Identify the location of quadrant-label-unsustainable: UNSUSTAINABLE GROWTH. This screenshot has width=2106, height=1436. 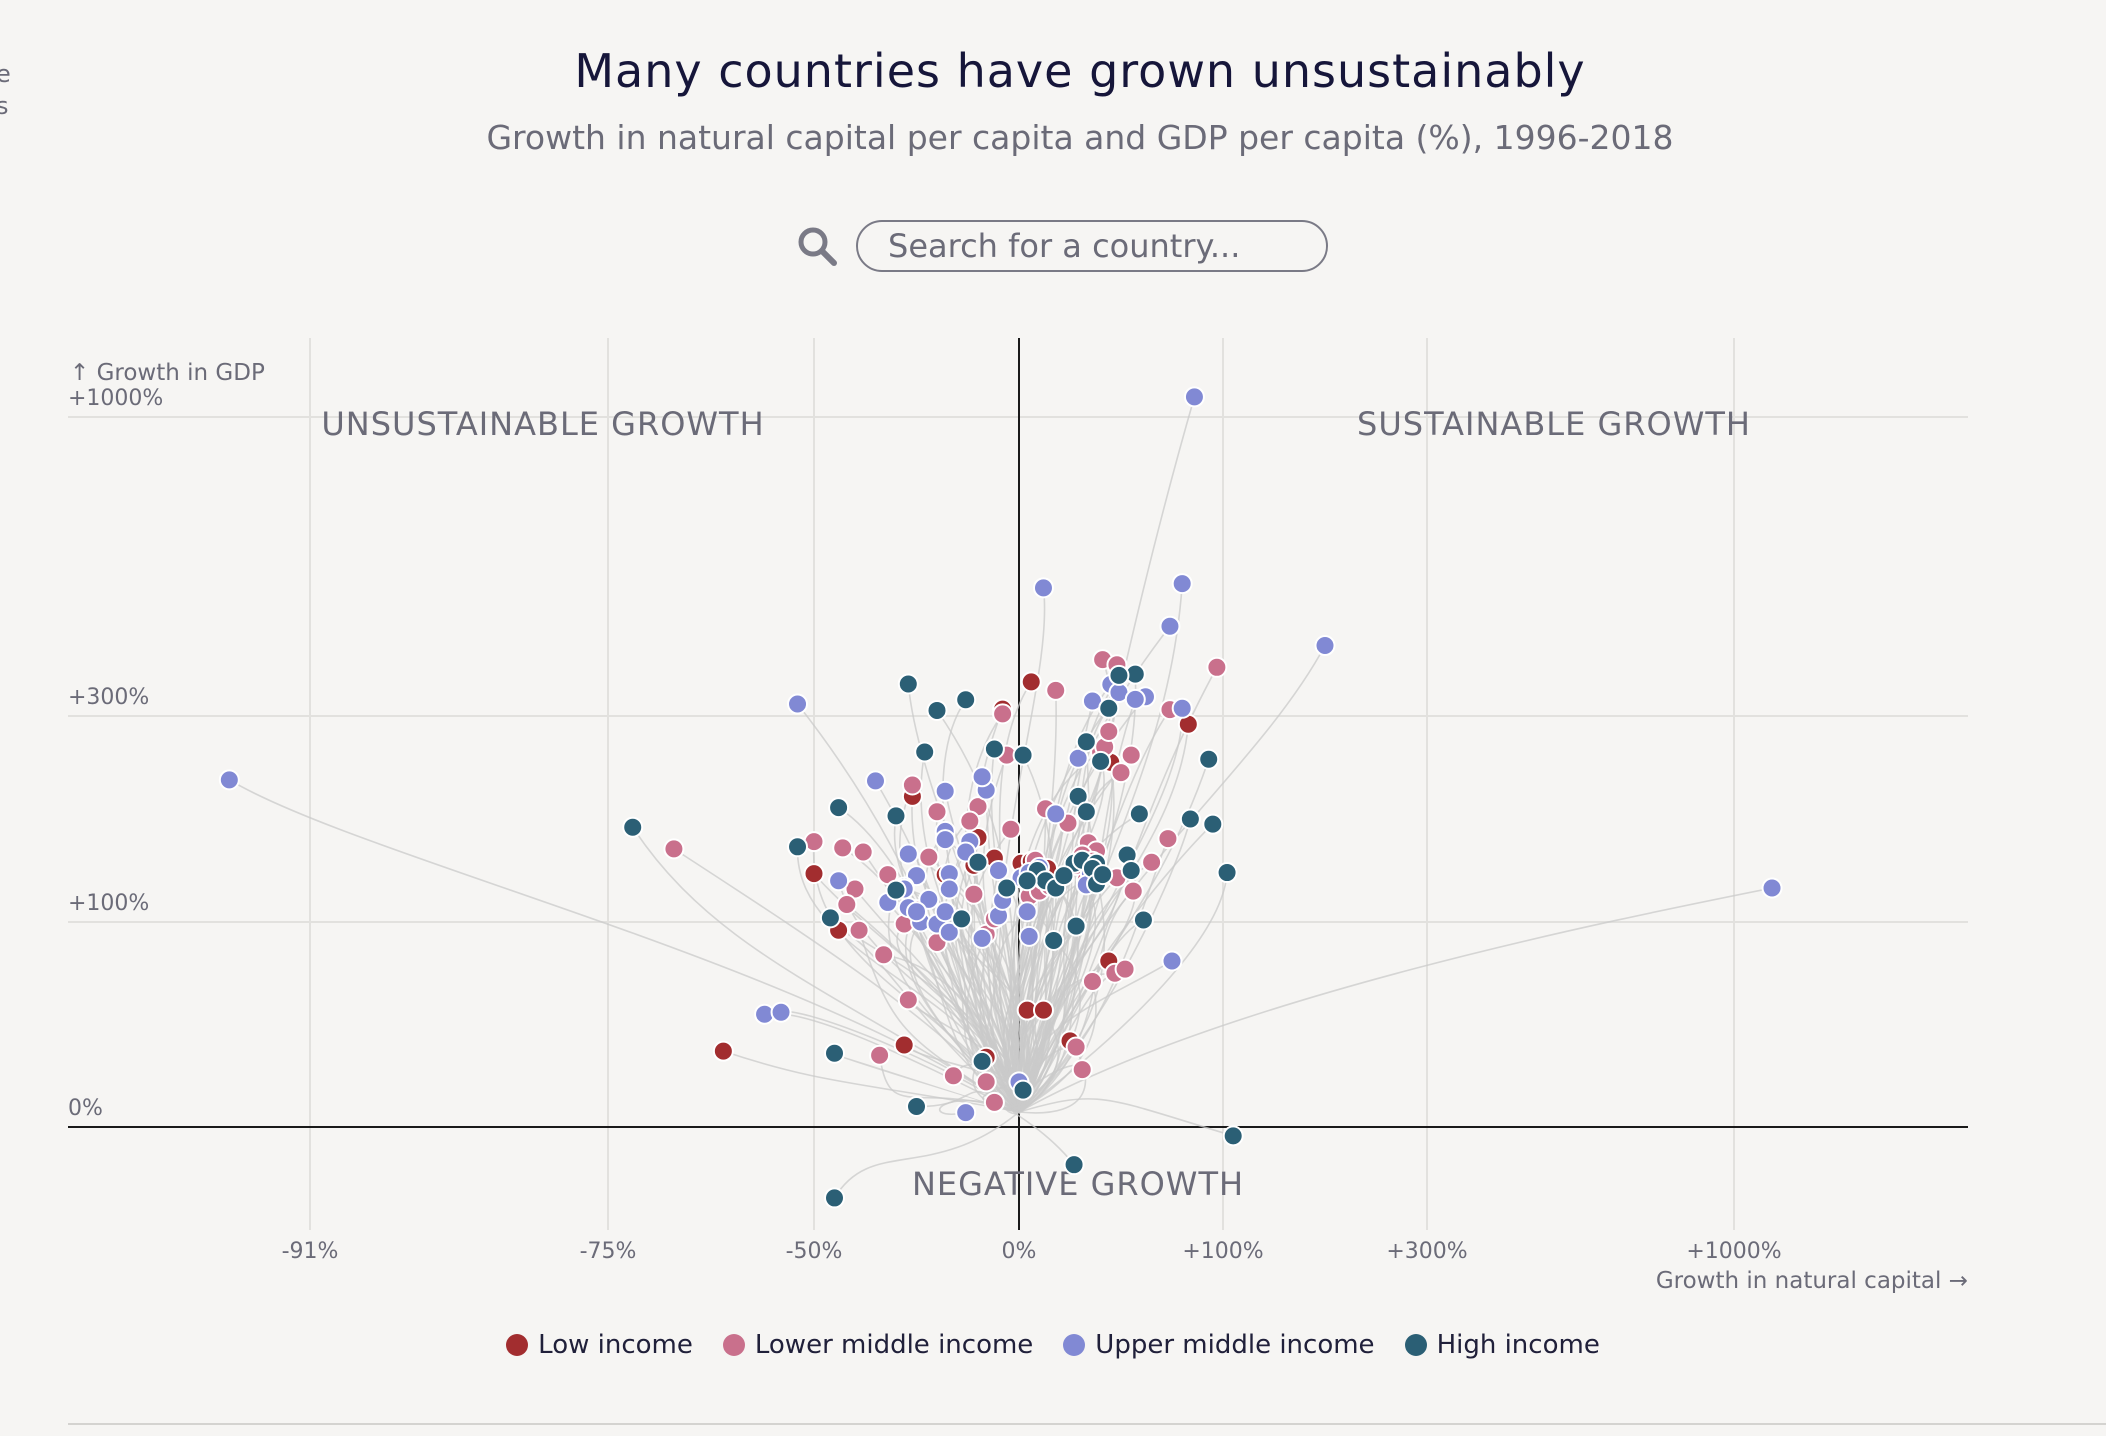
(542, 424).